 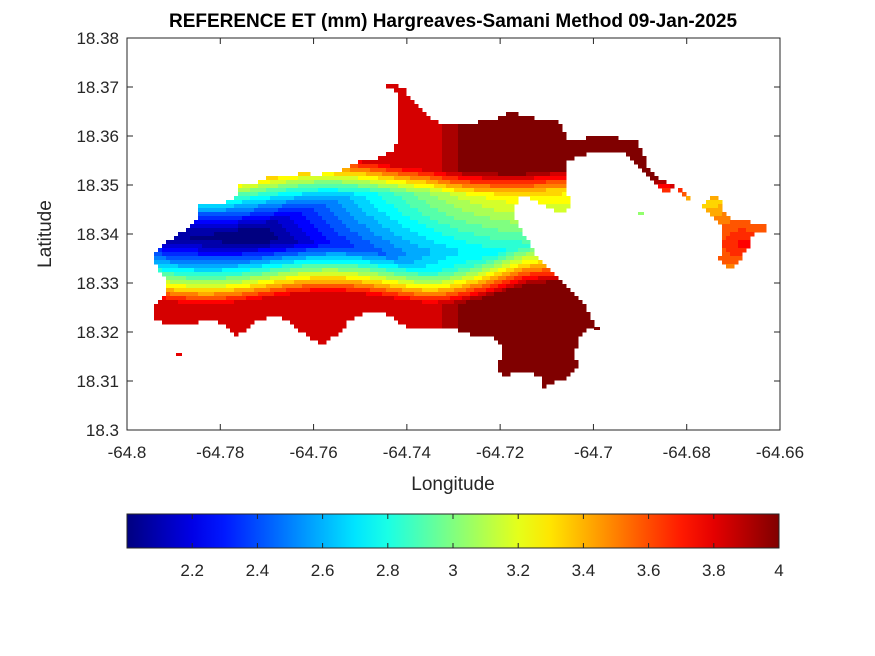 What do you see at coordinates (453, 531) in the screenshot?
I see `colorbar-gradient` at bounding box center [453, 531].